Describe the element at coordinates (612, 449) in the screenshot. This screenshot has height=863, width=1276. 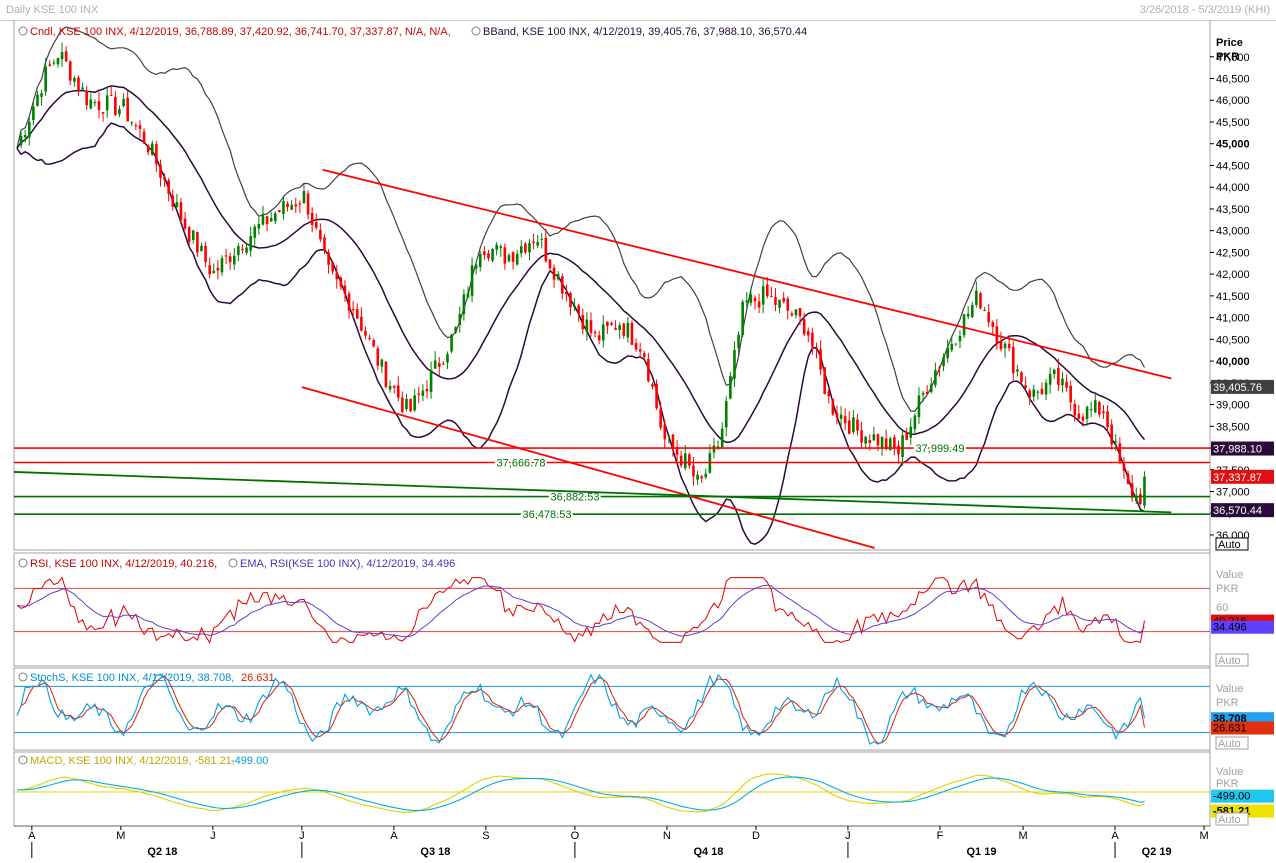
I see `horizontal-level-line: 37,999.49` at that location.